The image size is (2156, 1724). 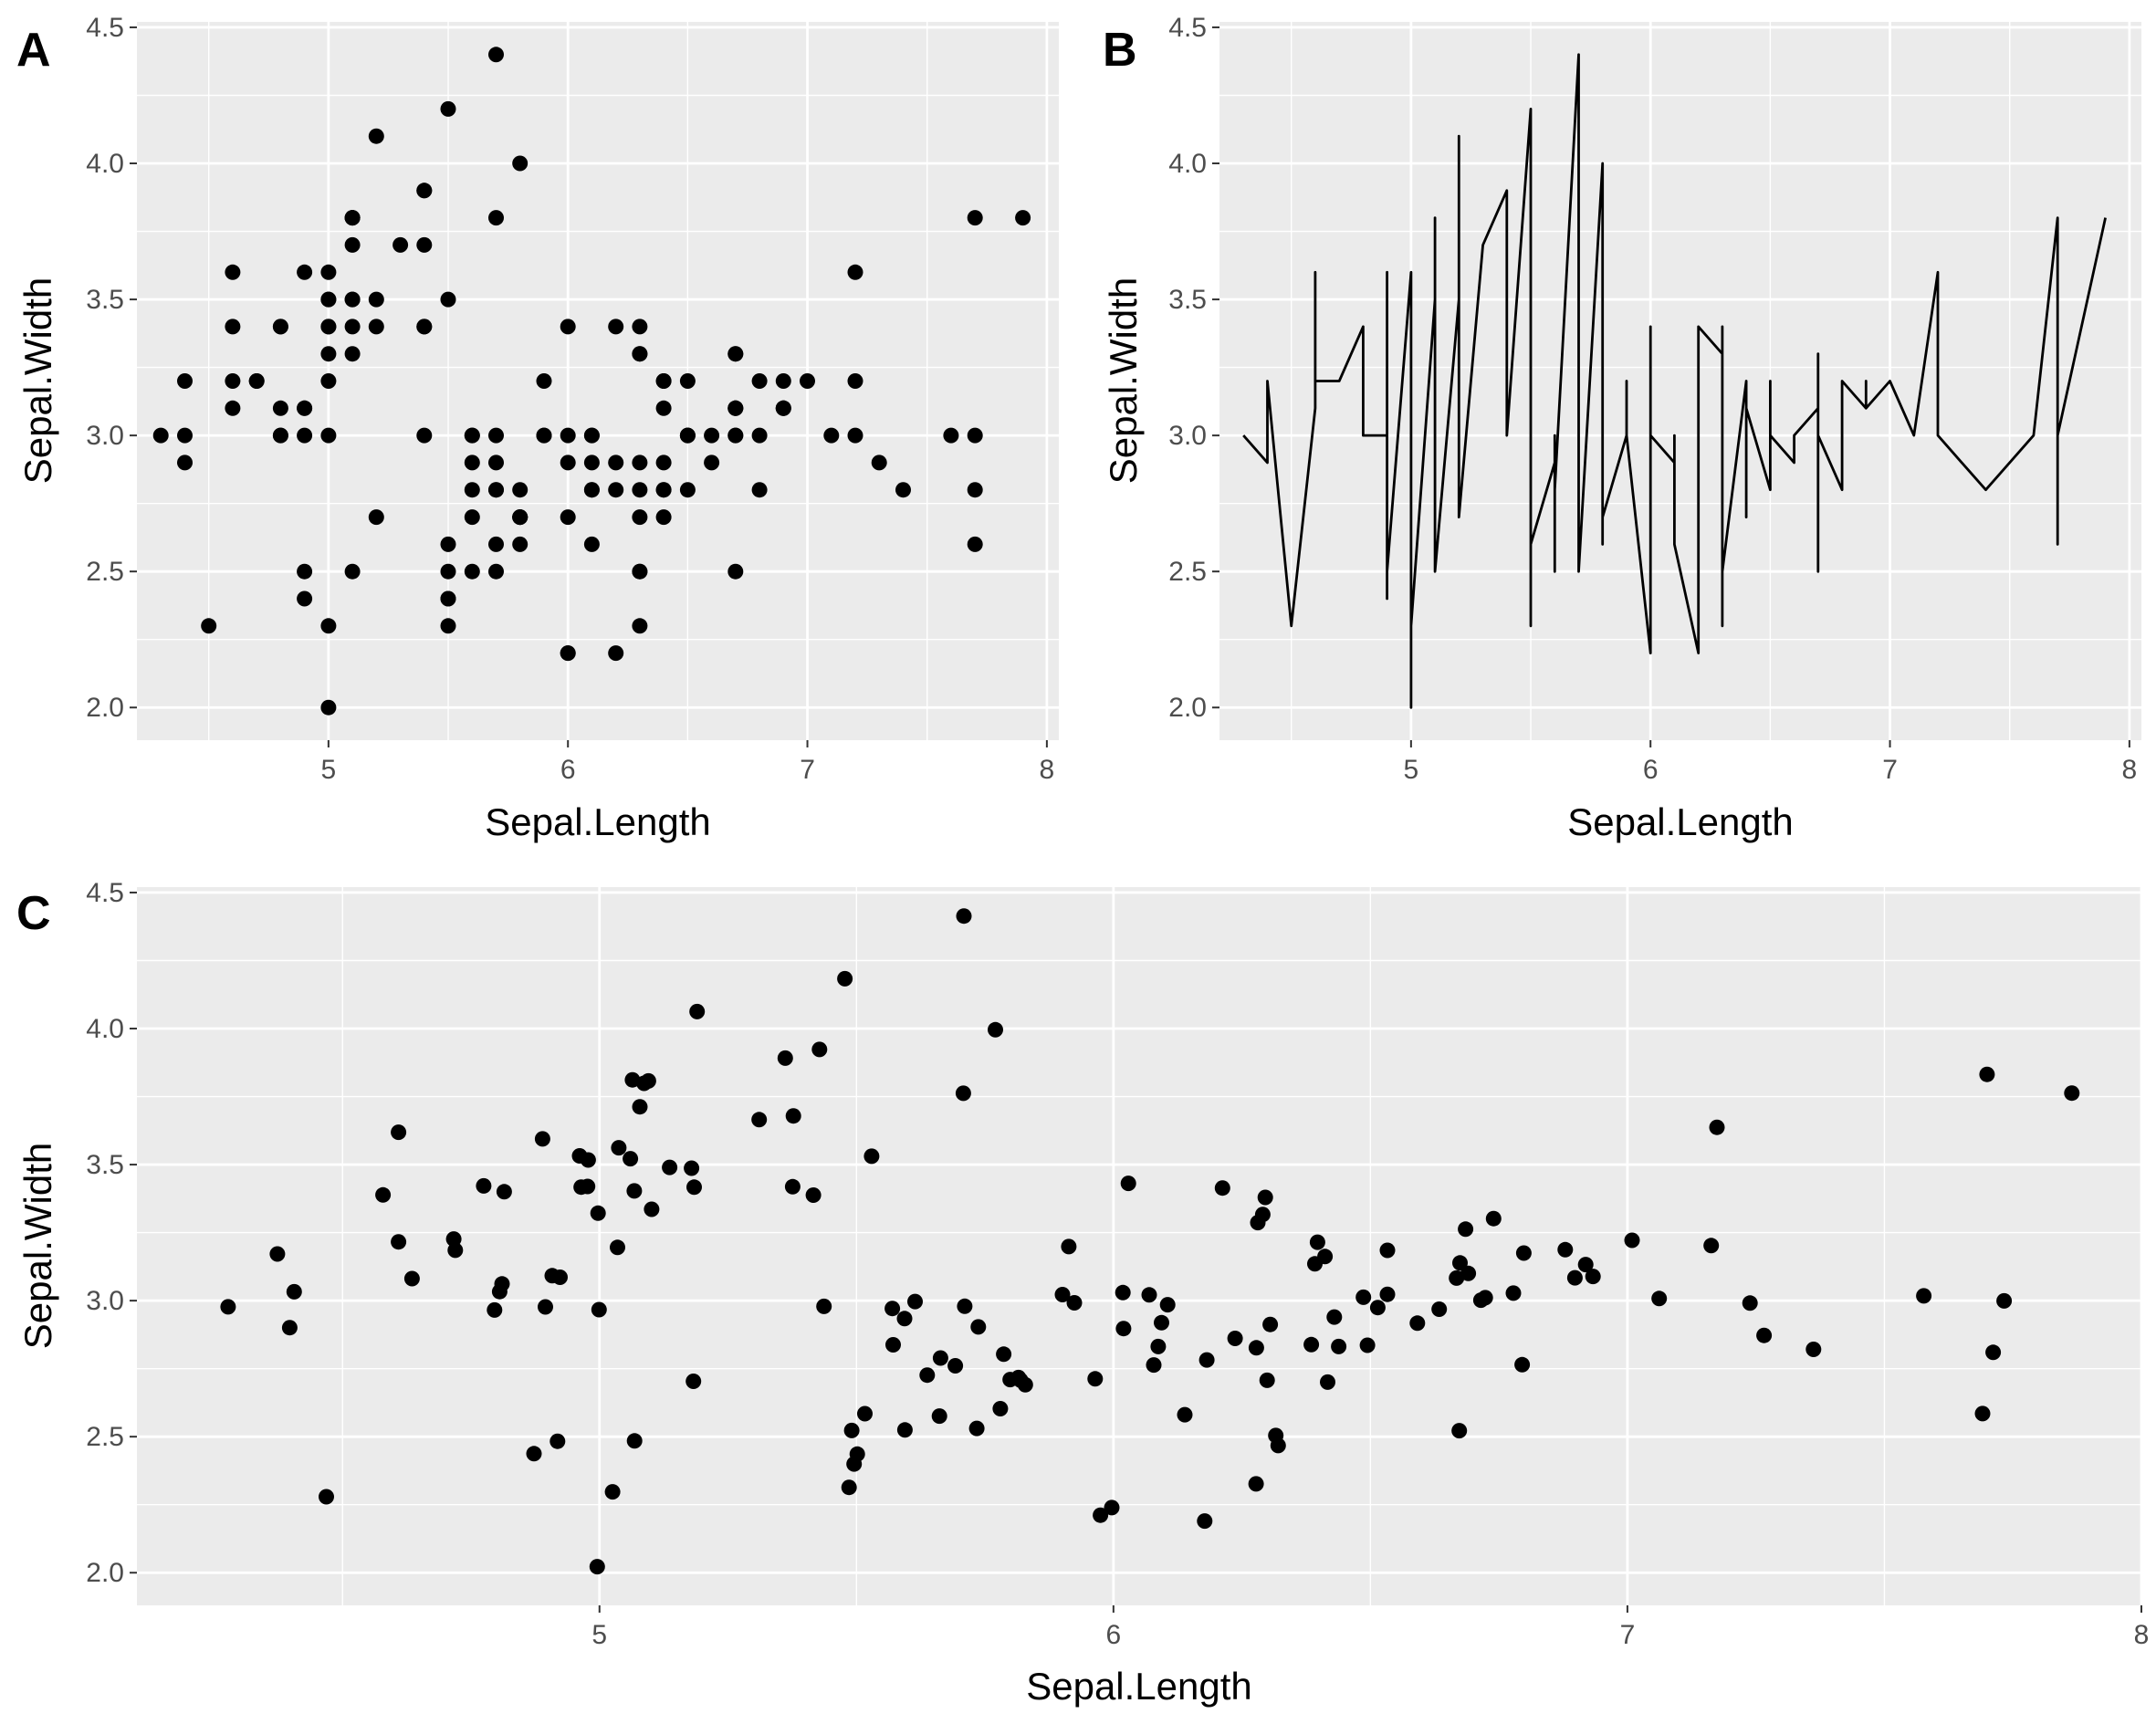 I want to click on y-tick-label: 2.0, so click(x=105, y=1573).